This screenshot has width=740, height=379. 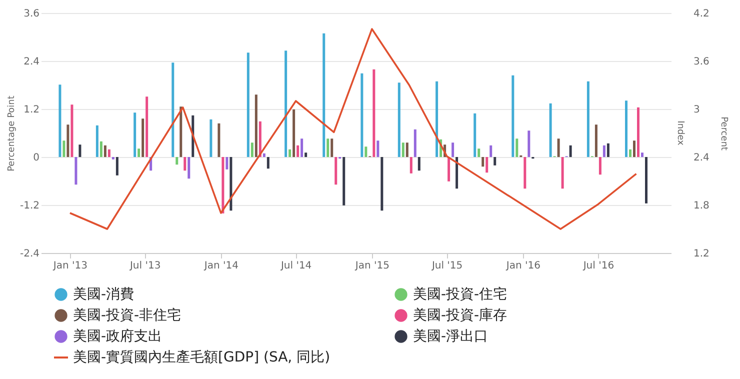 What do you see at coordinates (117, 336) in the screenshot?
I see `legend-label: 美國-政府支出` at bounding box center [117, 336].